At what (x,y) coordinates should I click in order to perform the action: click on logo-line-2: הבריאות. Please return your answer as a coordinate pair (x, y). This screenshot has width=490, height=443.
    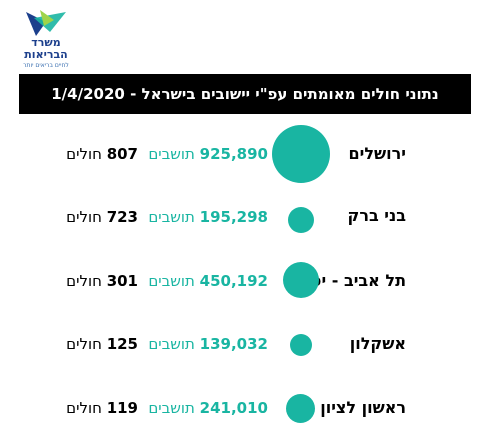
    Looking at the image, I should click on (46, 54).